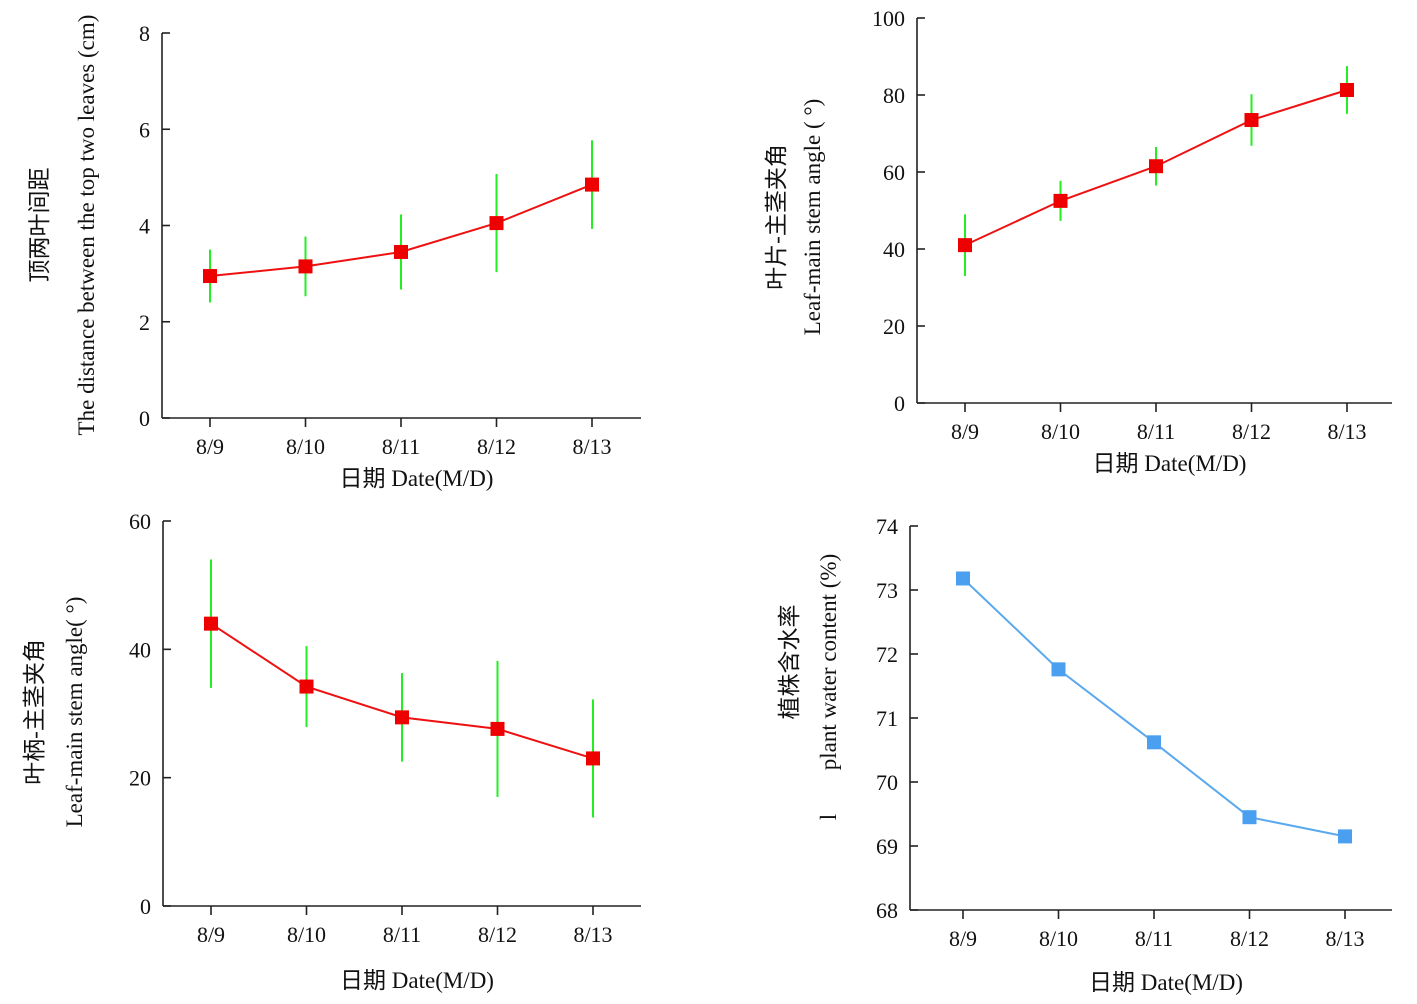 The image size is (1417, 1004). Describe the element at coordinates (144, 33) in the screenshot. I see `y-tick-label: 8` at that location.